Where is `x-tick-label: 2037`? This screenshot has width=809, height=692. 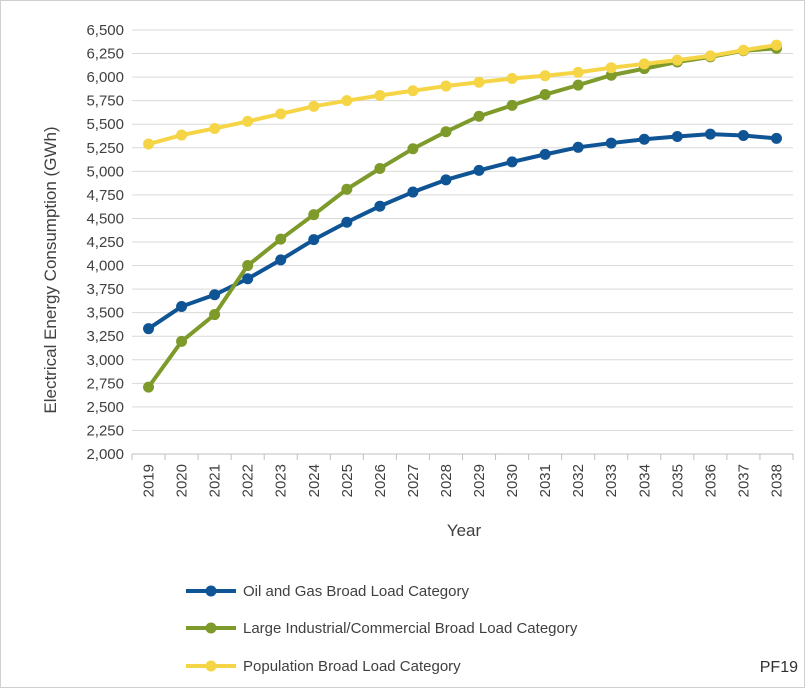
x-tick-label: 2037 is located at coordinates (743, 480).